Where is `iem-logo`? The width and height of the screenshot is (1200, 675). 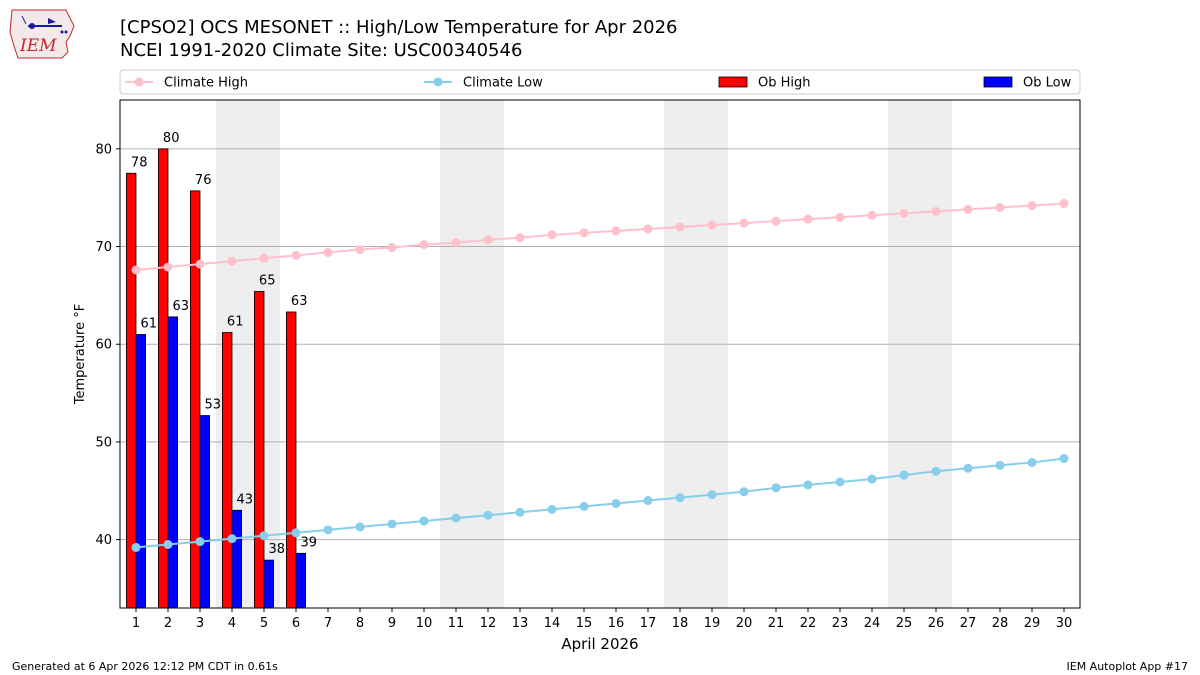
iem-logo is located at coordinates (44, 33).